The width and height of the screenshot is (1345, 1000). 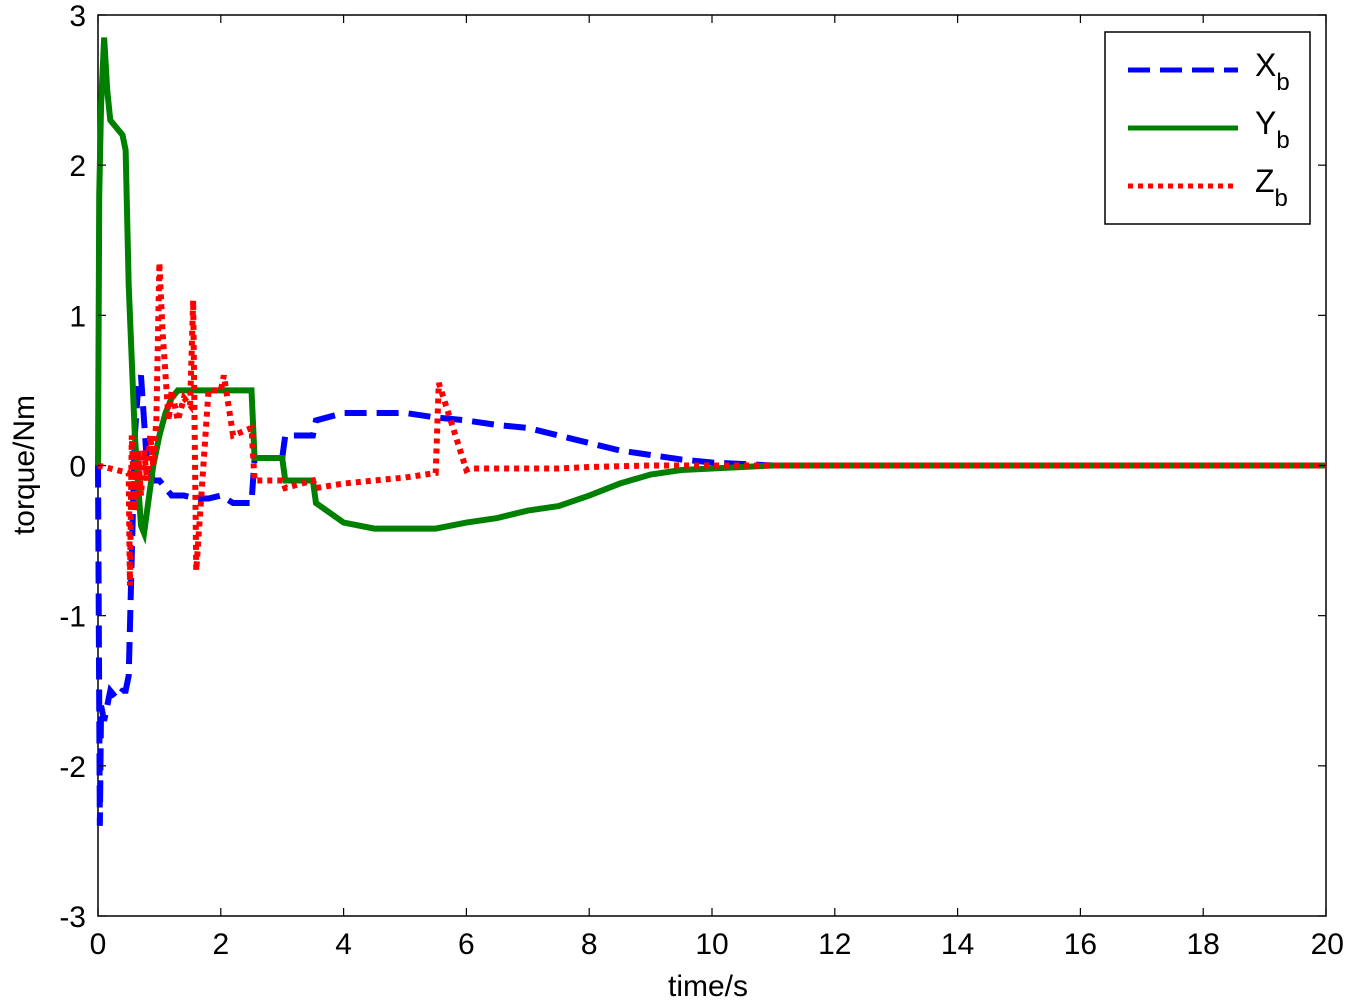 What do you see at coordinates (1203, 944) in the screenshot?
I see `x-tick-label: 18` at bounding box center [1203, 944].